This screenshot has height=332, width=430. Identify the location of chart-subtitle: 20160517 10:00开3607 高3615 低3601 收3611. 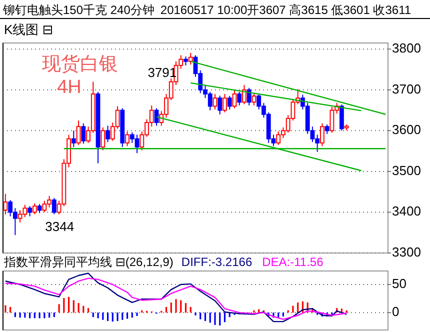
(286, 10).